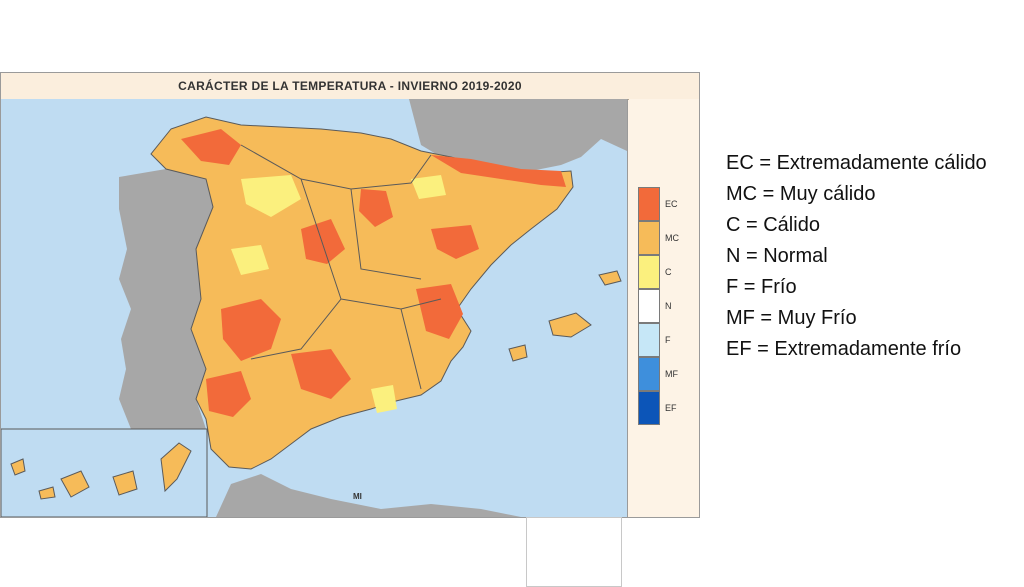 The width and height of the screenshot is (1024, 587). What do you see at coordinates (671, 374) in the screenshot?
I see `legend-code-mf: MF` at bounding box center [671, 374].